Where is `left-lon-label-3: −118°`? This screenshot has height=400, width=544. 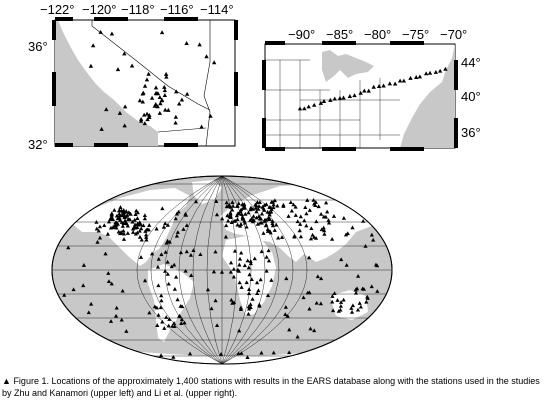 left-lon-label-3: −118° is located at coordinates (138, 9).